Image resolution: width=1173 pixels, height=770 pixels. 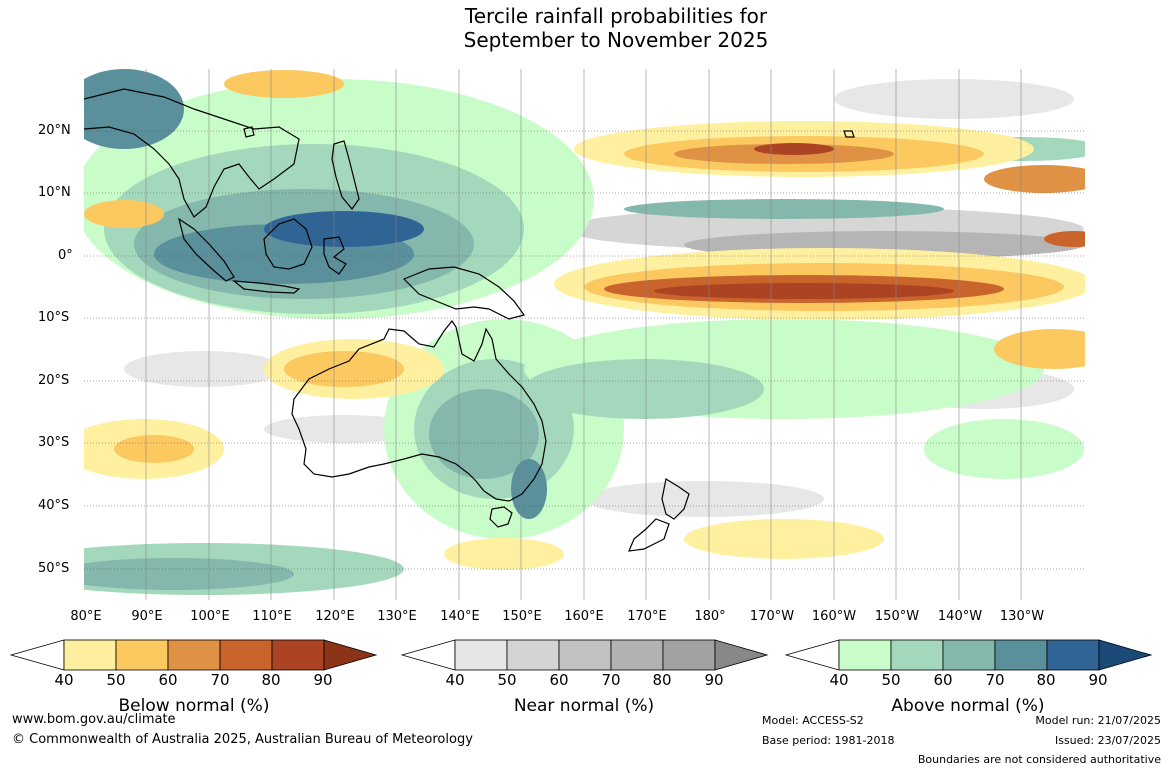 What do you see at coordinates (1022, 616) in the screenshot?
I see `lon-label-130w: 130°W` at bounding box center [1022, 616].